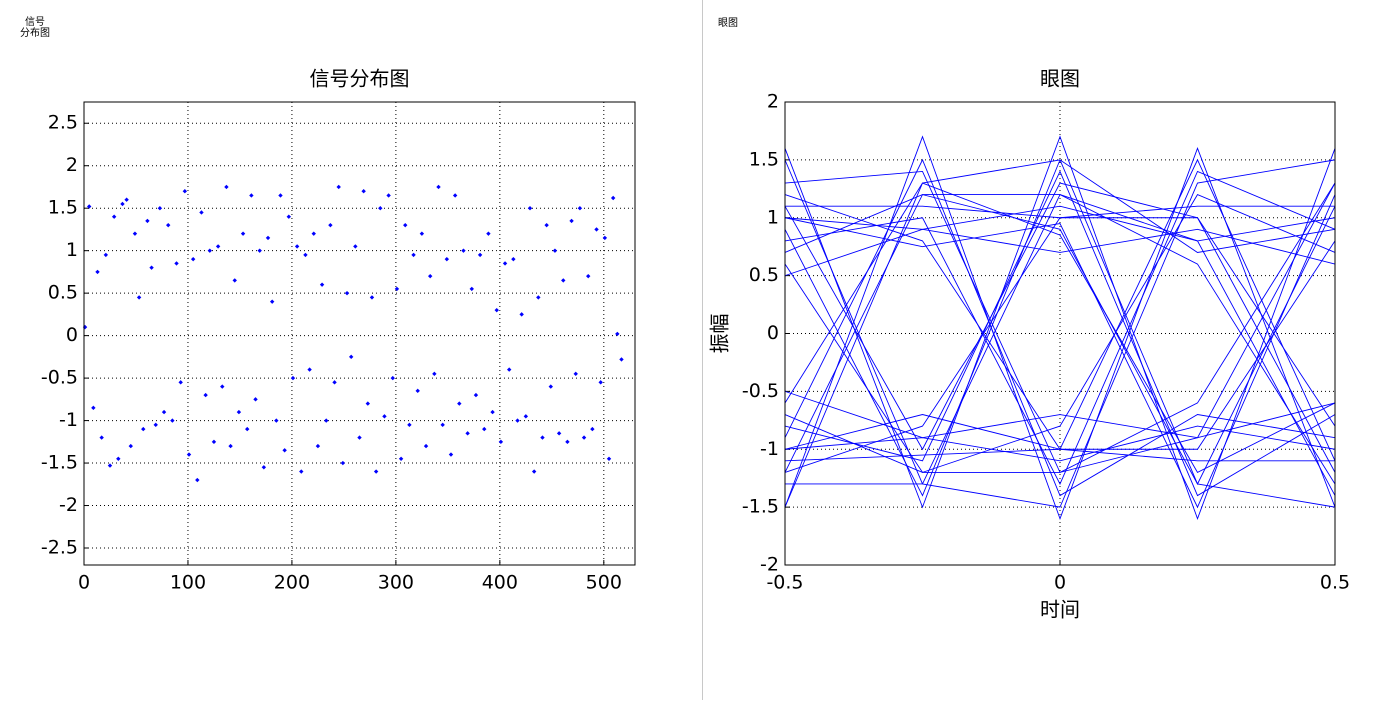 This screenshot has width=1399, height=704. What do you see at coordinates (292, 583) in the screenshot?
I see `x-tick-label: 200` at bounding box center [292, 583].